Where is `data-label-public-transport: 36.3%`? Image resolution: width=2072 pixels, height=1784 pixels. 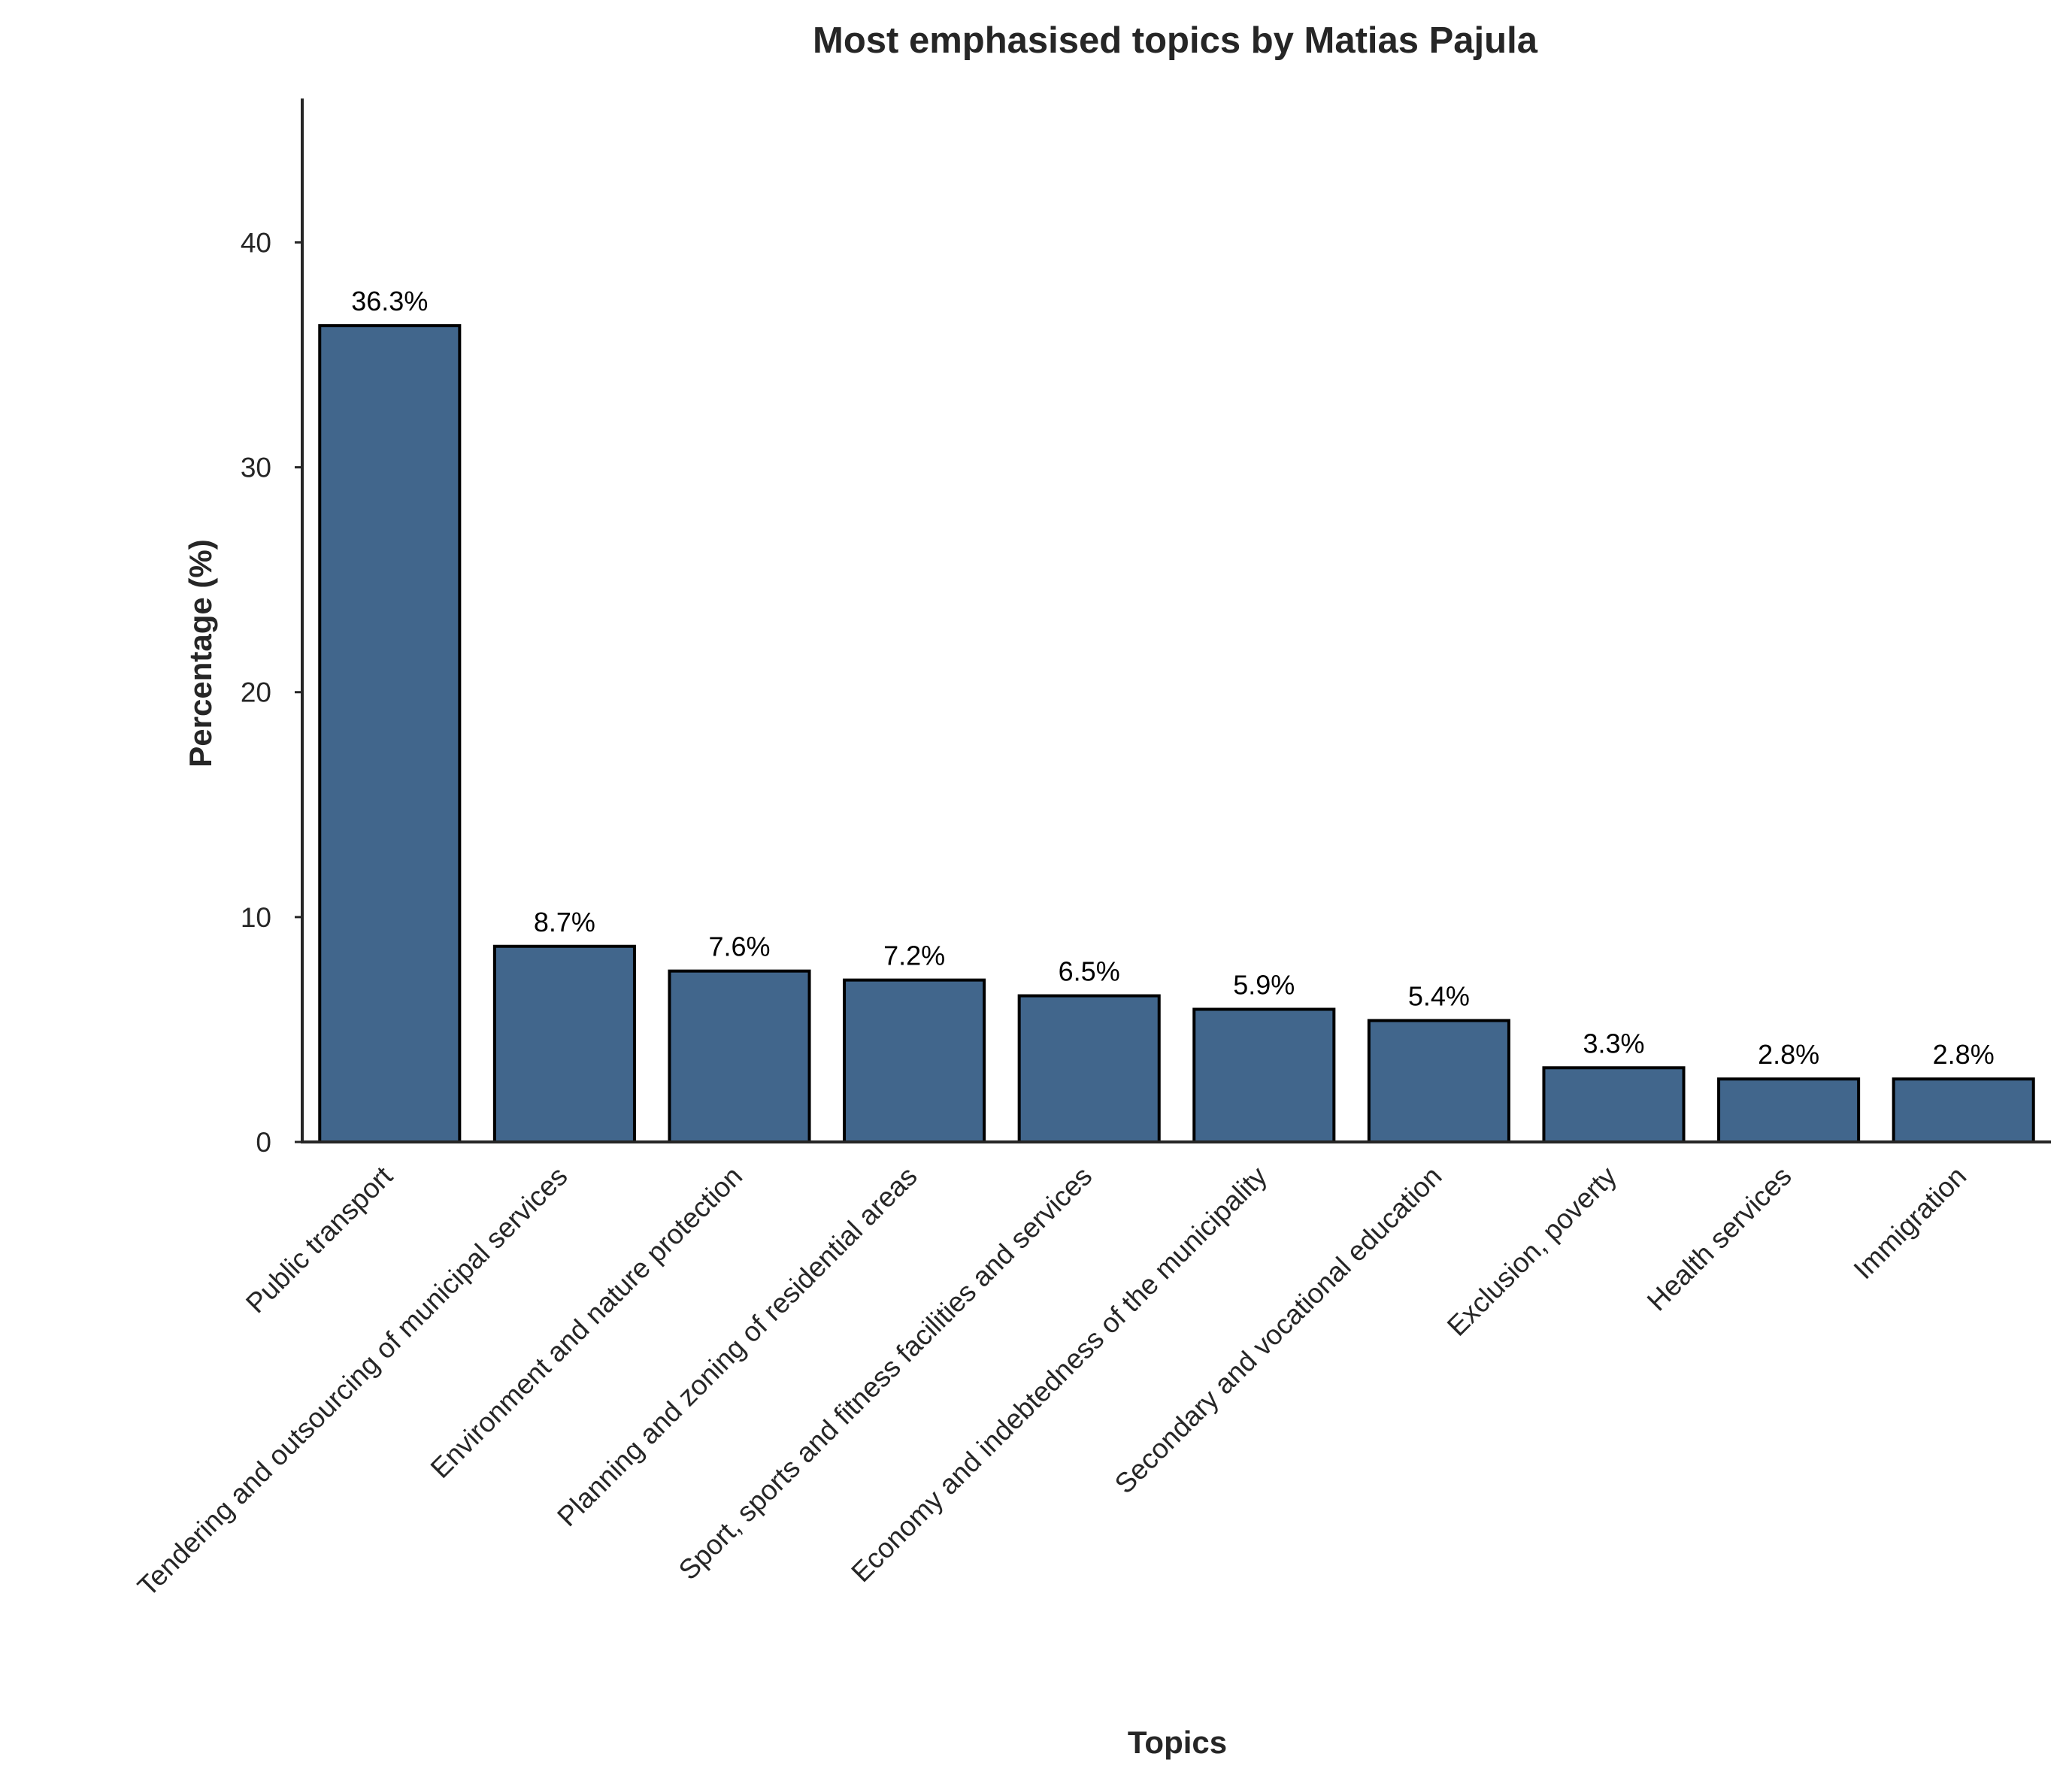 data-label-public-transport: 36.3% is located at coordinates (389, 301).